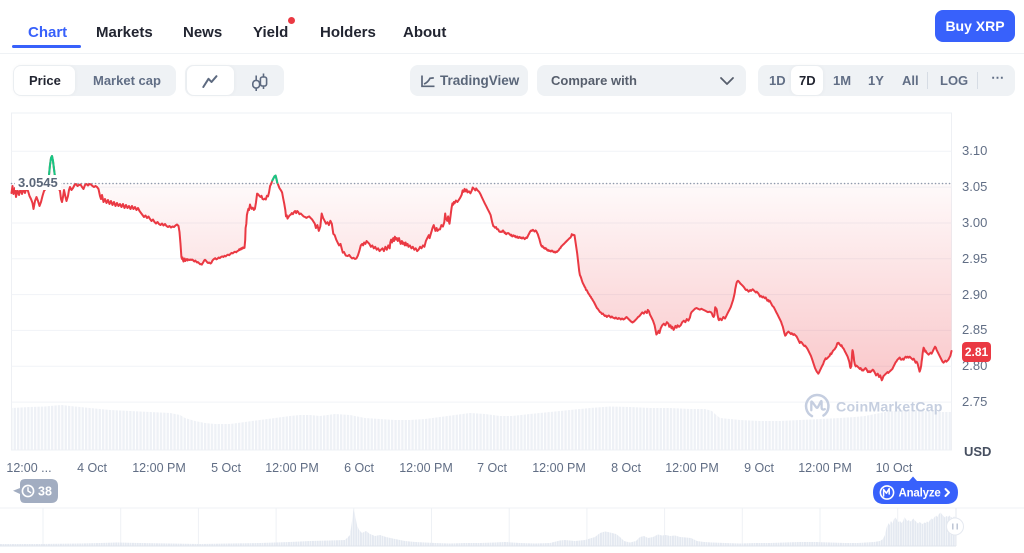 This screenshot has height=553, width=1024. What do you see at coordinates (889, 408) in the screenshot?
I see `svg-text: CoinMarketCap` at bounding box center [889, 408].